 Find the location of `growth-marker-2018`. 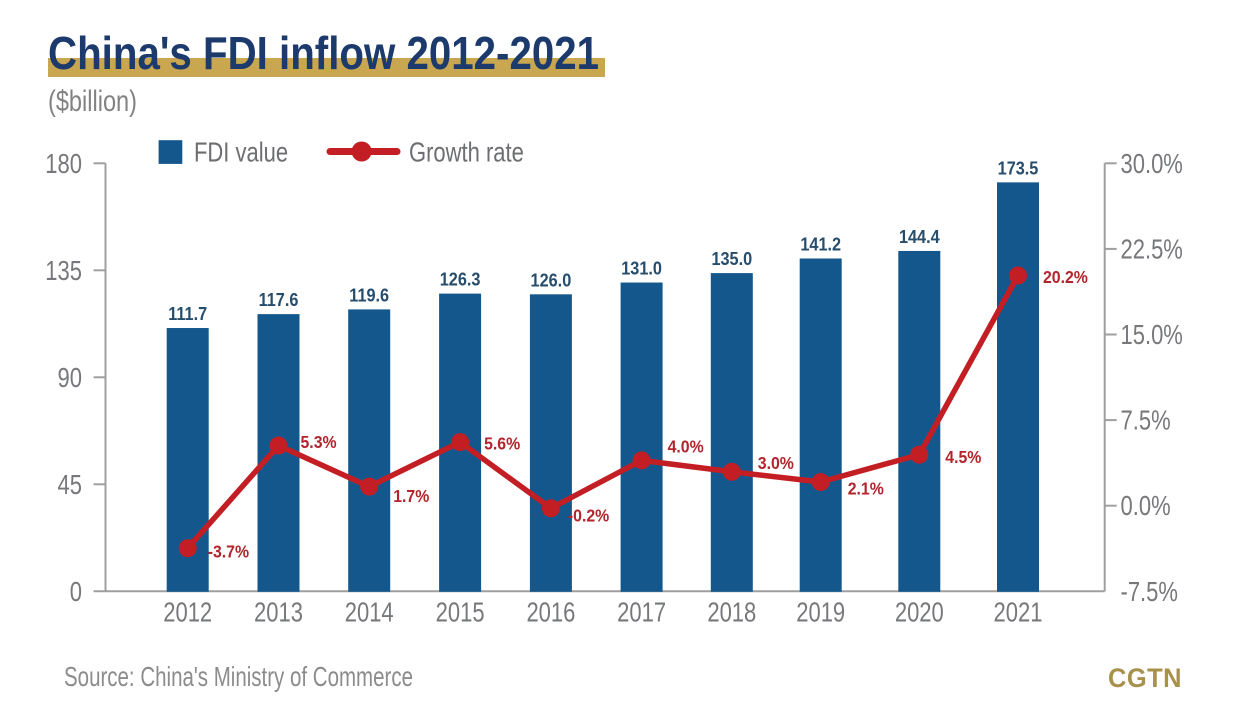

growth-marker-2018 is located at coordinates (731, 471).